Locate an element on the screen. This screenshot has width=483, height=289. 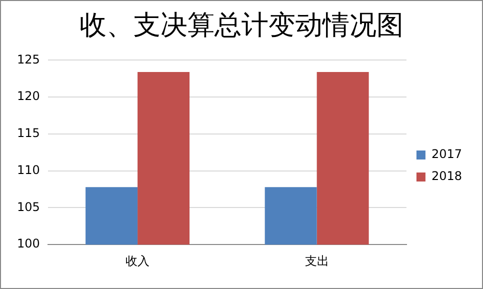
chart-title: 收、支决算总计变动情况图 is located at coordinates (241, 26).